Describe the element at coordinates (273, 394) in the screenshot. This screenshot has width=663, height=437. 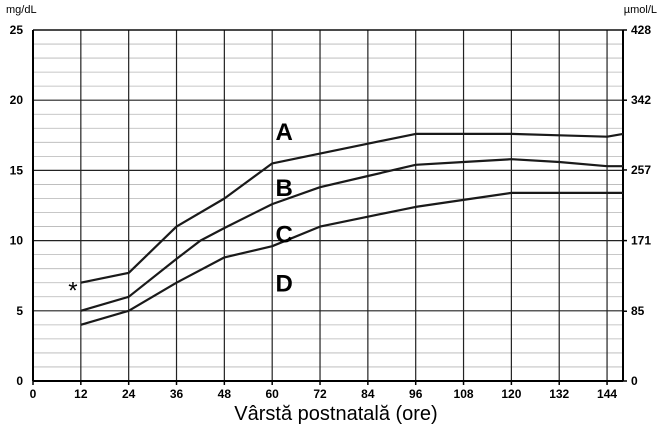
I see `x-tick-label: 60` at that location.